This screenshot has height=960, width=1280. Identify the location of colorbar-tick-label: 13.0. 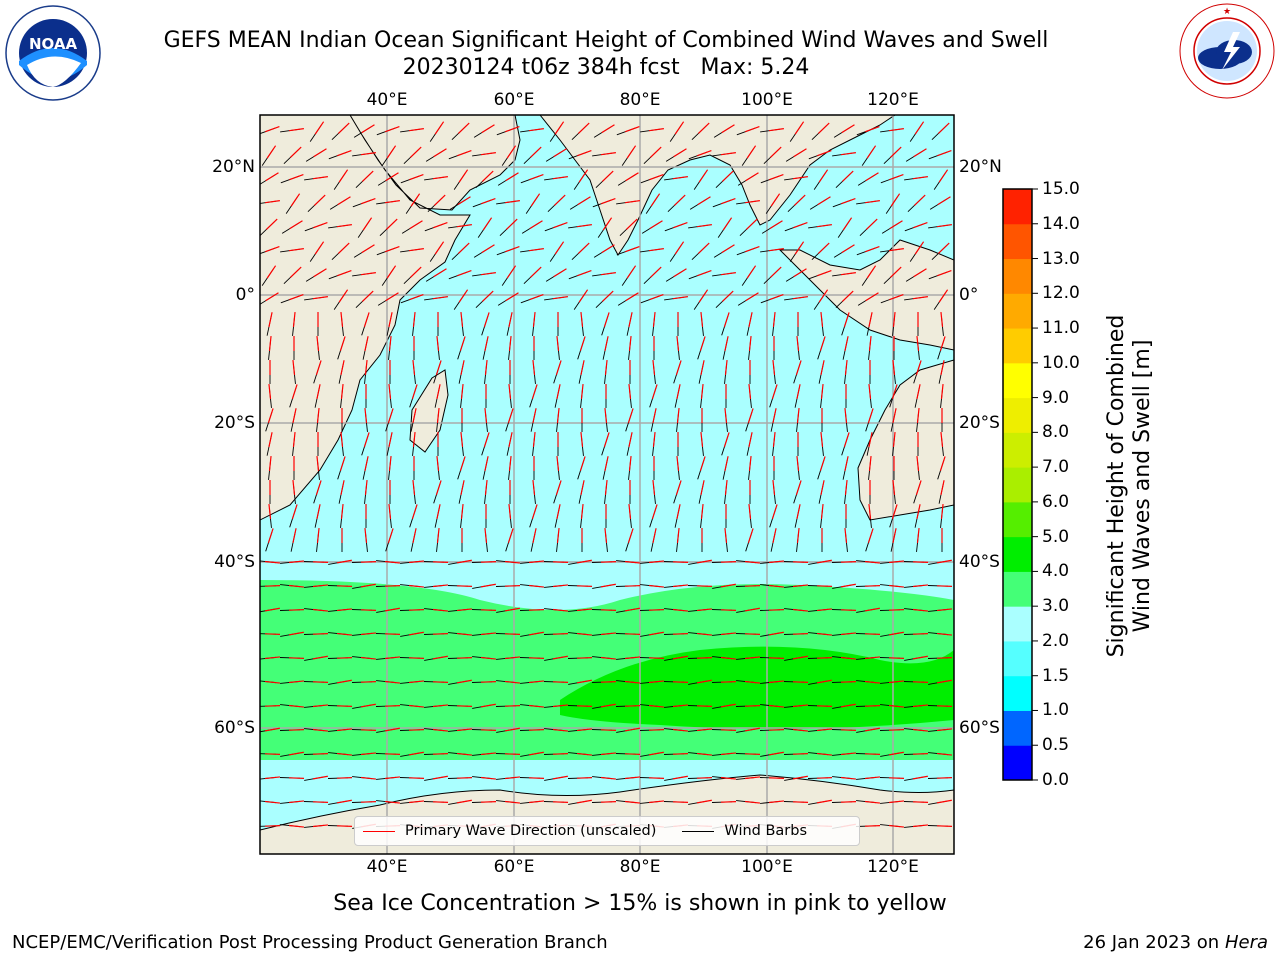
(1061, 258).